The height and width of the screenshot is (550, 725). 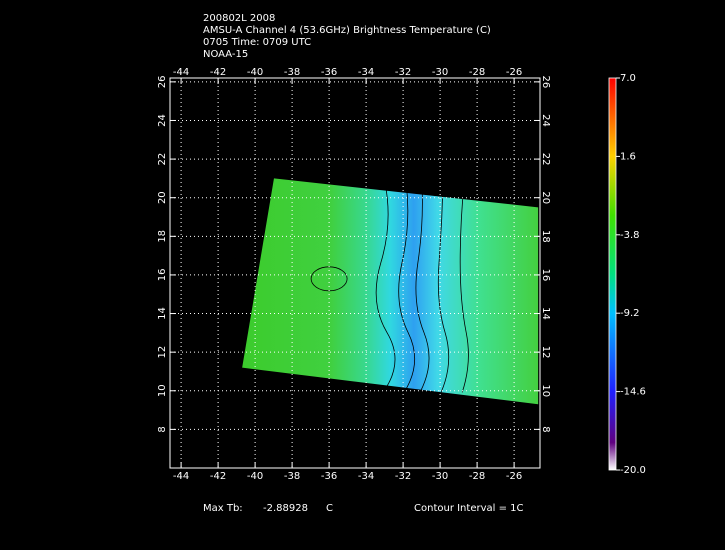 I want to click on max-unit: C, so click(x=329, y=508).